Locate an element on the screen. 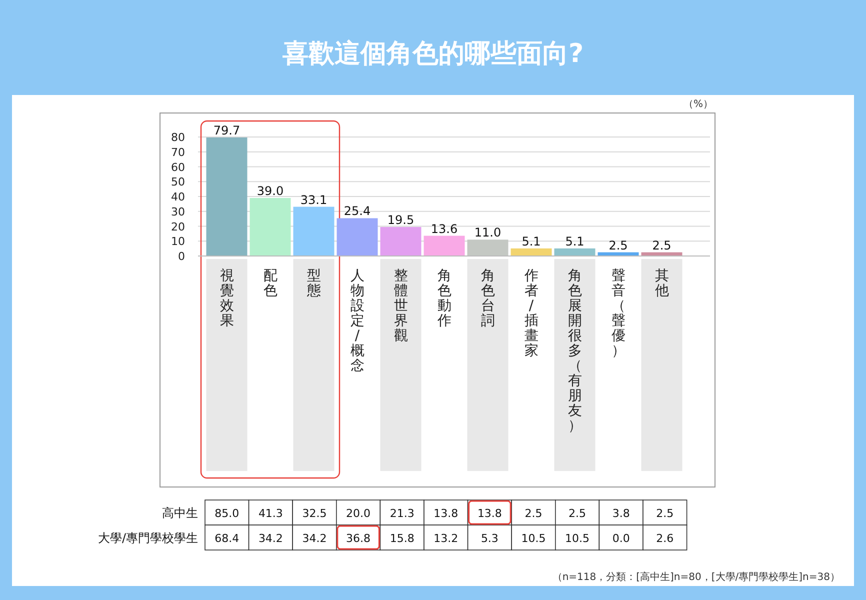 Image resolution: width=866 pixels, height=600 pixels. data-label: 33.1 is located at coordinates (314, 199).